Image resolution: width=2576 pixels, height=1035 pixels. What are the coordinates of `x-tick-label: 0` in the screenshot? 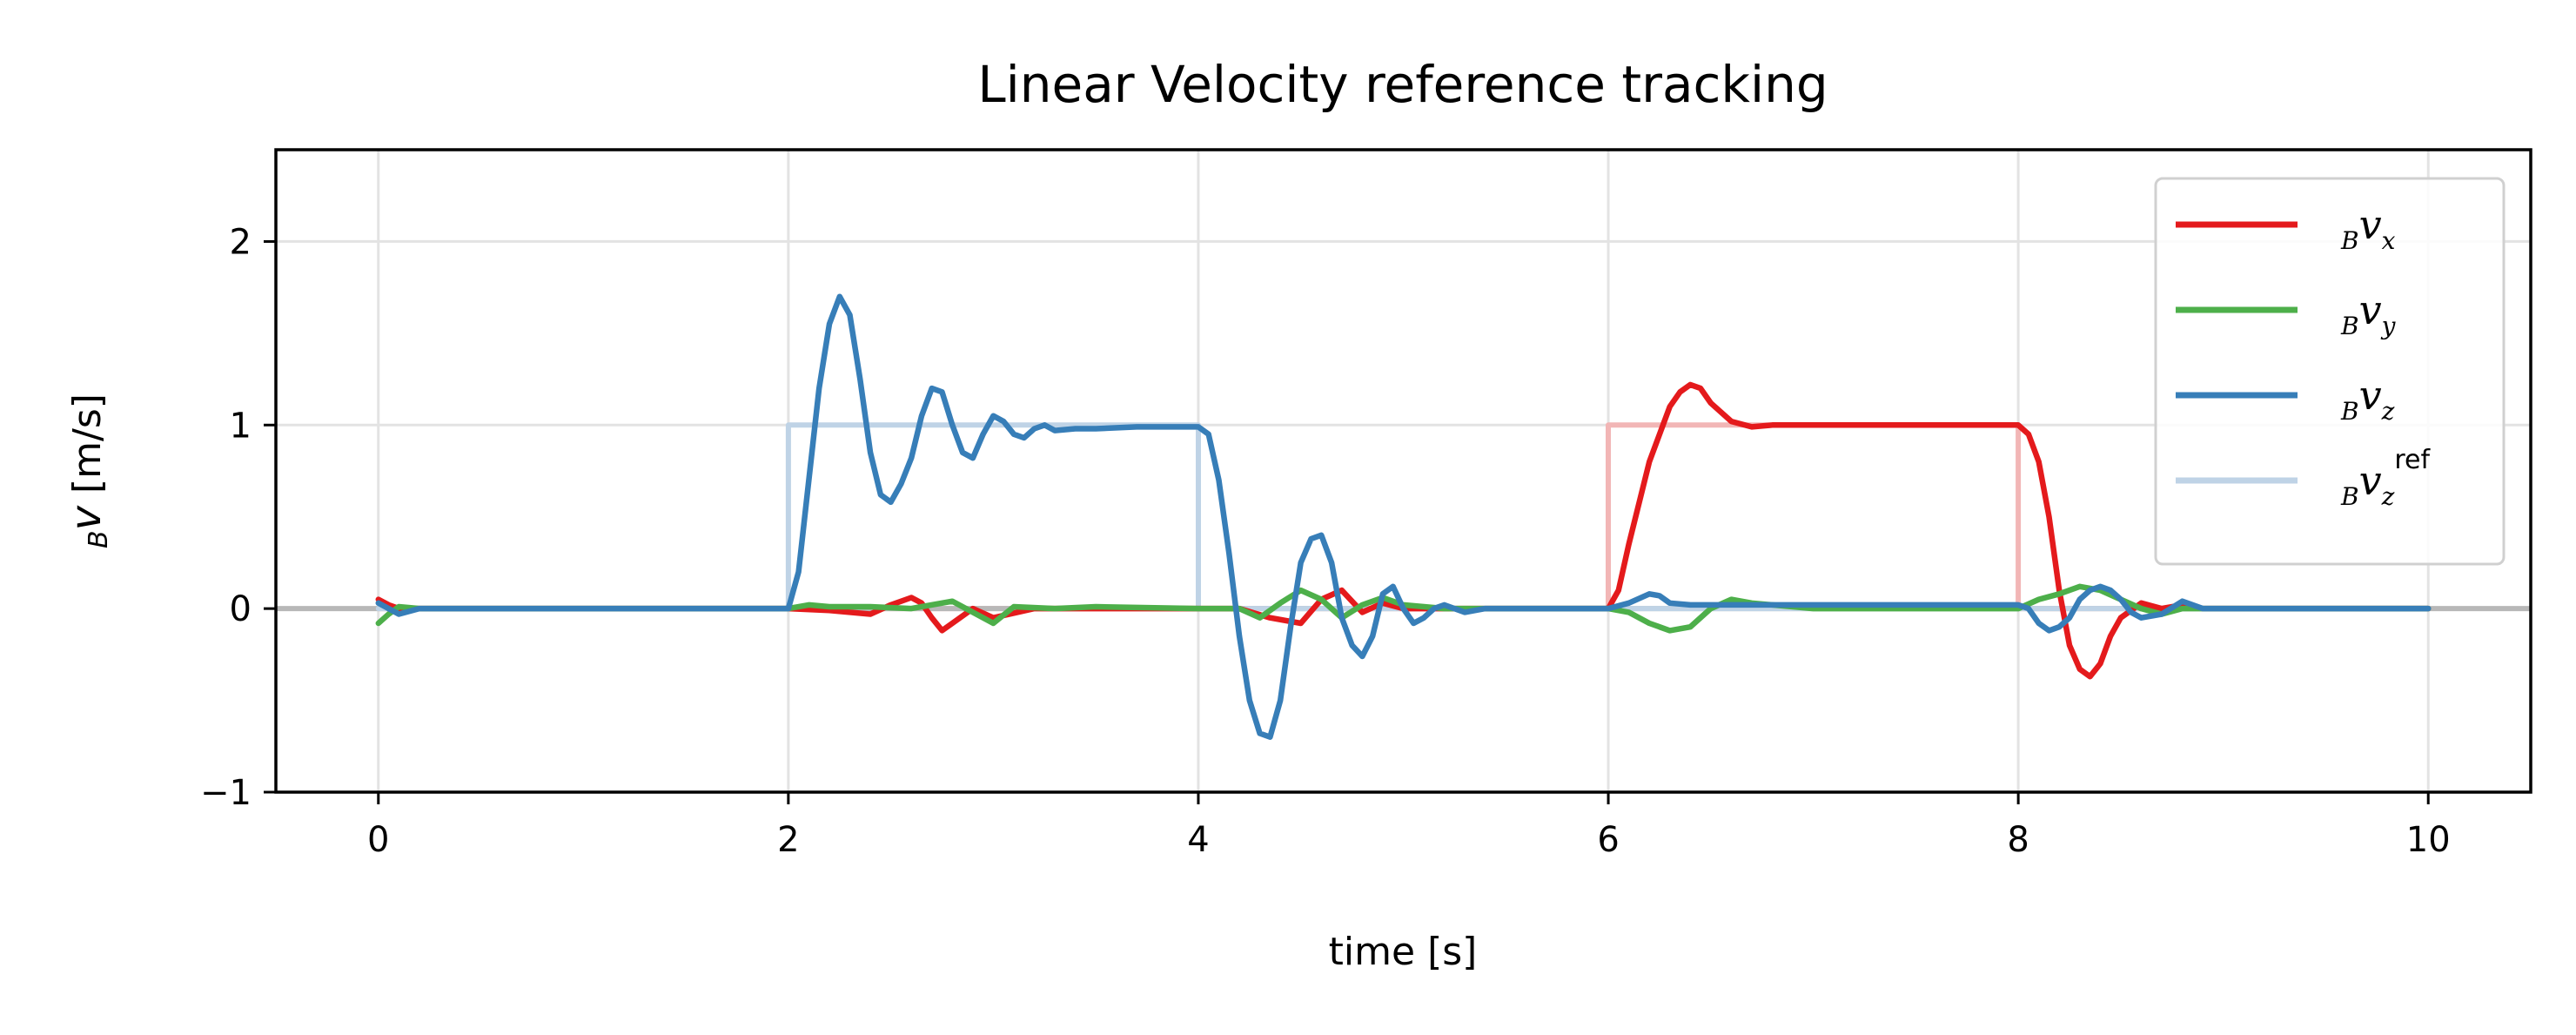 It's located at (378, 840).